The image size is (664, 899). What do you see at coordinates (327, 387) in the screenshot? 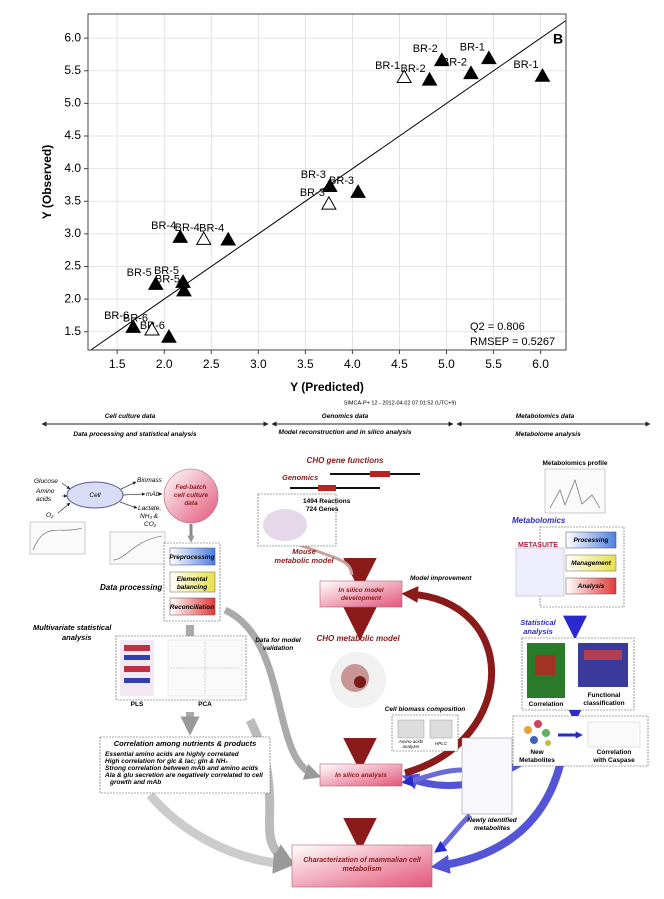
I see `x-axis-label: Y (Predicted)` at bounding box center [327, 387].